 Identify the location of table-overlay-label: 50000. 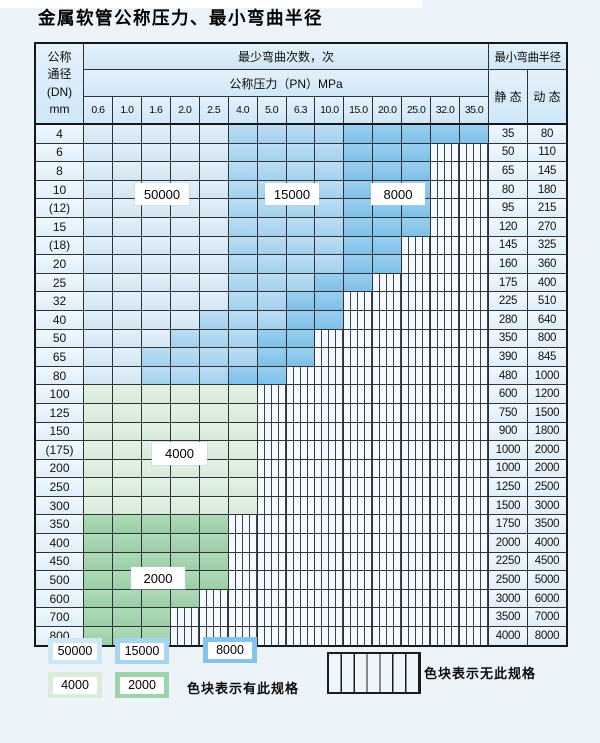
(162, 194).